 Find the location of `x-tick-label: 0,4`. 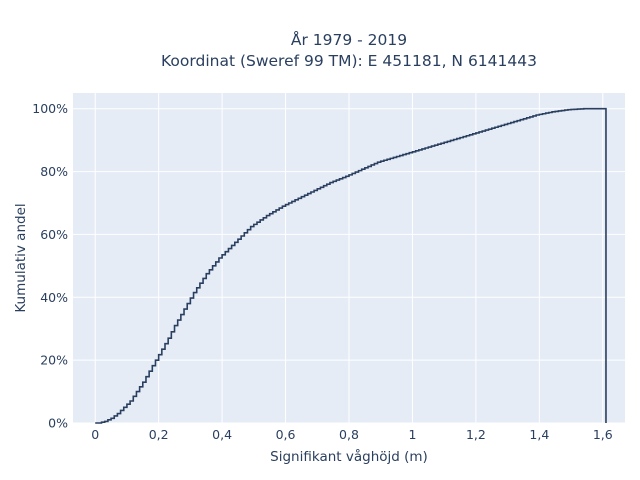

x-tick-label: 0,4 is located at coordinates (222, 434).